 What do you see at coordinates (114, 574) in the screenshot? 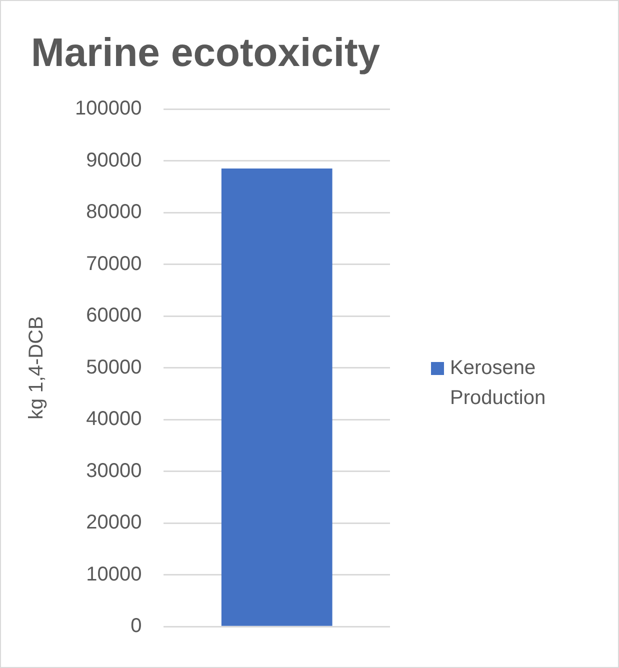
I see `y-tick-label: 10000` at bounding box center [114, 574].